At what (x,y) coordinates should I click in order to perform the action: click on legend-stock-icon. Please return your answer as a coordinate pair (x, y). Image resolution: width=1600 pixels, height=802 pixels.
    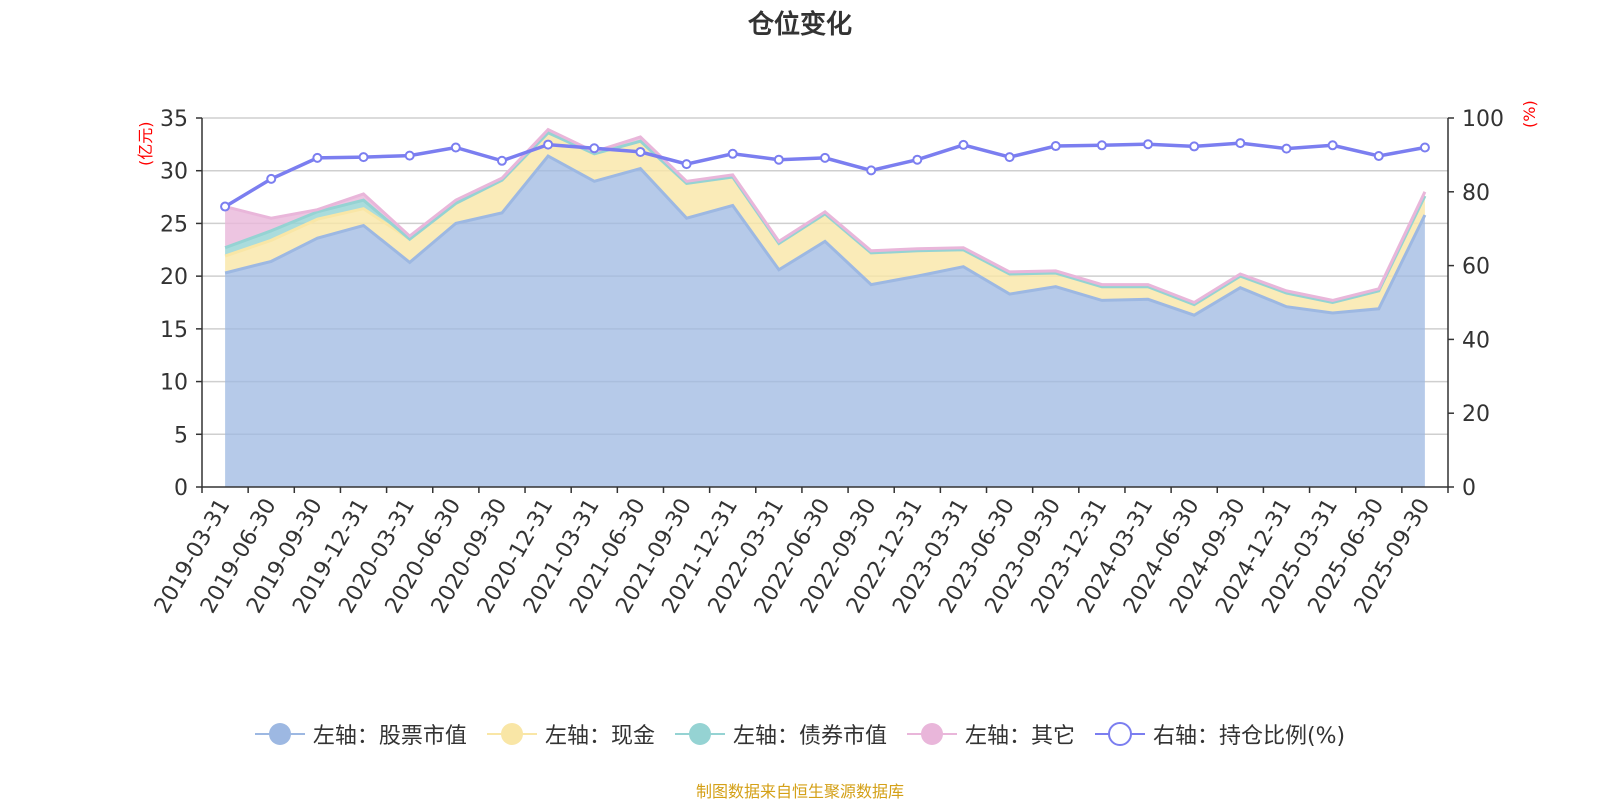
    Looking at the image, I should click on (279, 734).